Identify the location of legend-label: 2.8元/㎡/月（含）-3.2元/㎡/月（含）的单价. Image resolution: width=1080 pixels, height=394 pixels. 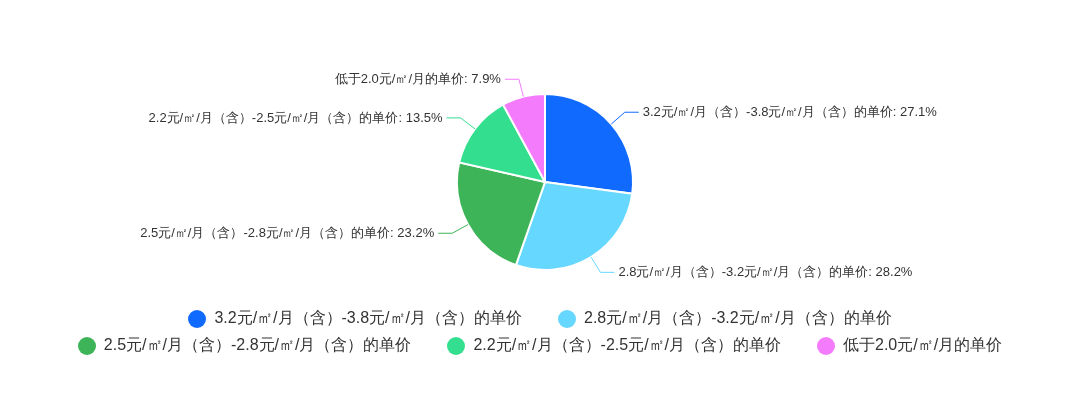
(738, 318).